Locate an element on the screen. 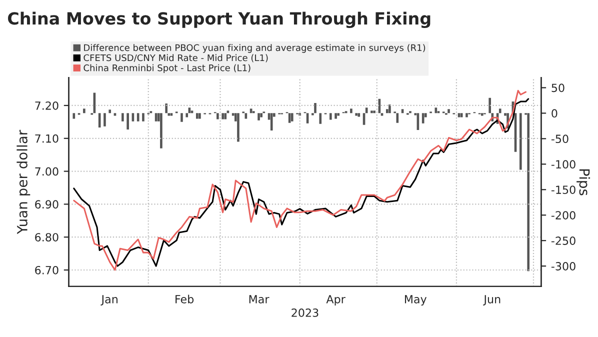 Image resolution: width=598 pixels, height=337 pixels. x-tick-label: Jan is located at coordinates (109, 300).